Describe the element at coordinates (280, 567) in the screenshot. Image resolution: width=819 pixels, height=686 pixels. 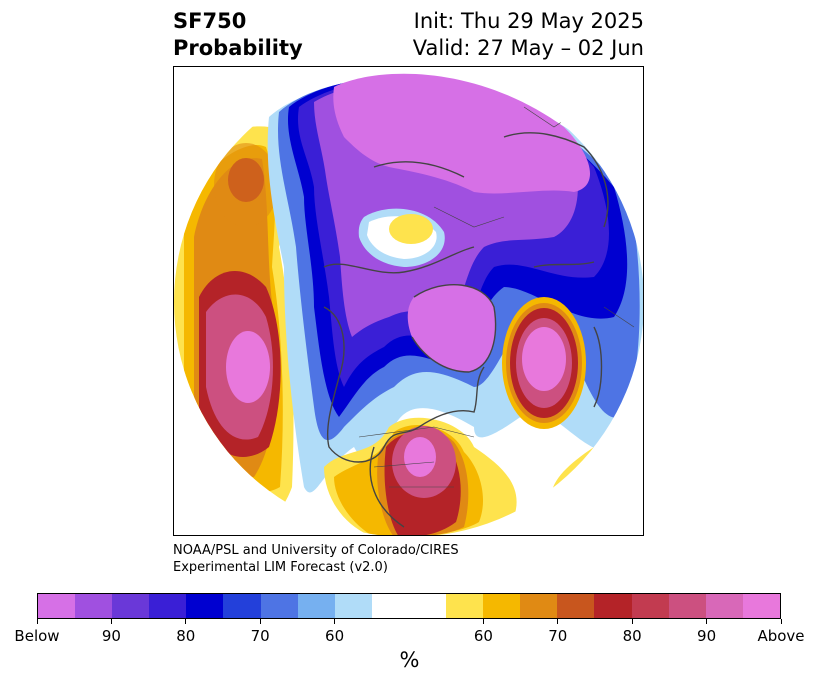
I see `credit-line-2: Experimental LIM Forecast (v2.0)` at that location.